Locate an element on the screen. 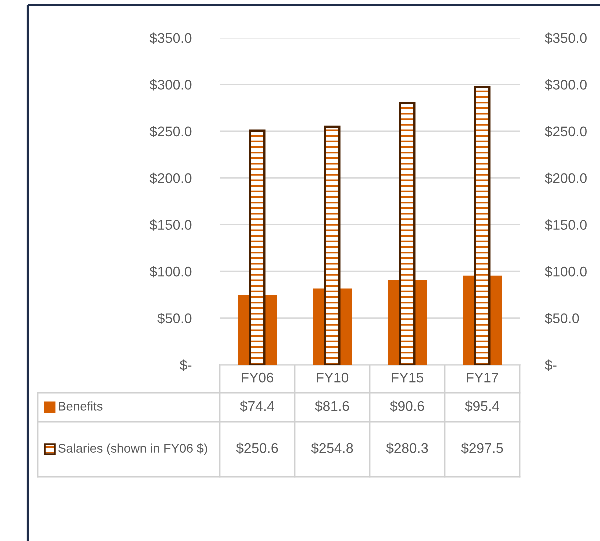 This screenshot has width=600, height=541. y2-tick-label: $250.0 is located at coordinates (566, 132).